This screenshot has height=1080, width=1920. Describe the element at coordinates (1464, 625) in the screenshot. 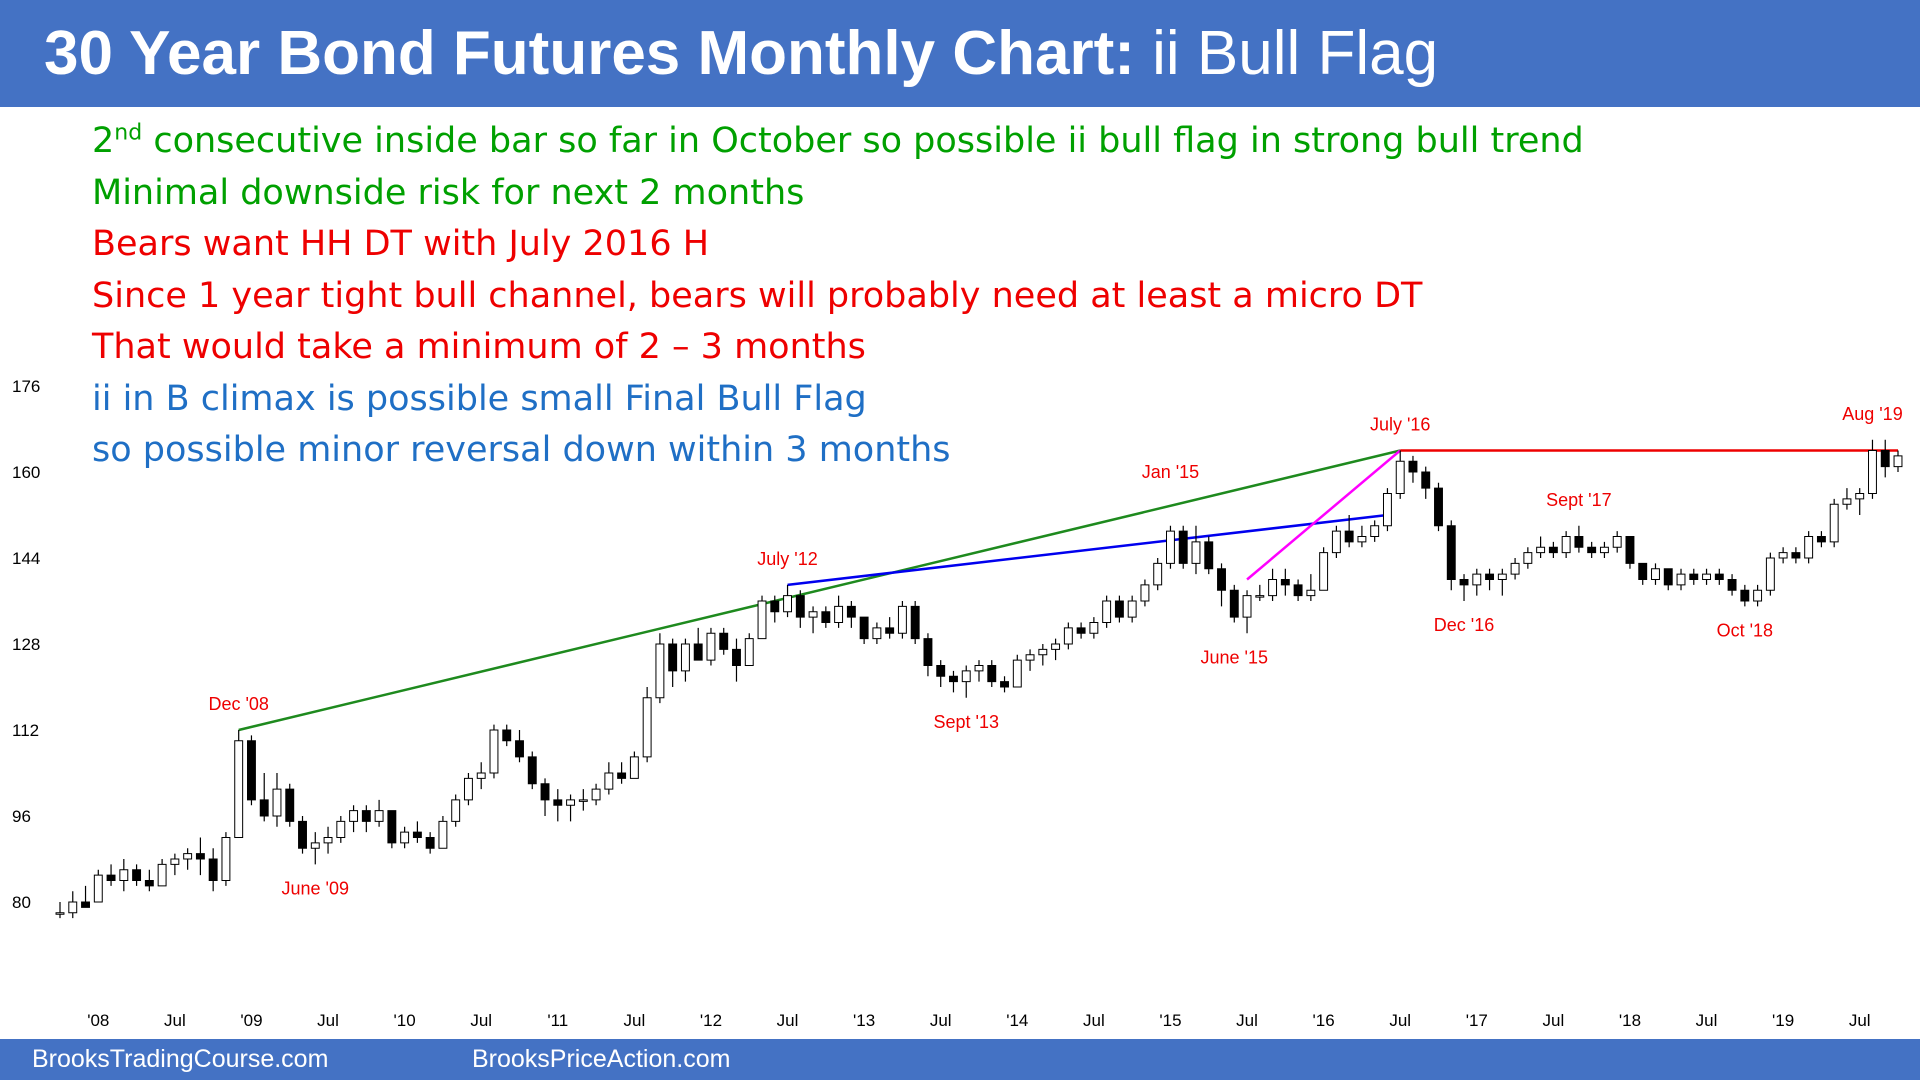

I see `swing-label: Dec '16` at that location.